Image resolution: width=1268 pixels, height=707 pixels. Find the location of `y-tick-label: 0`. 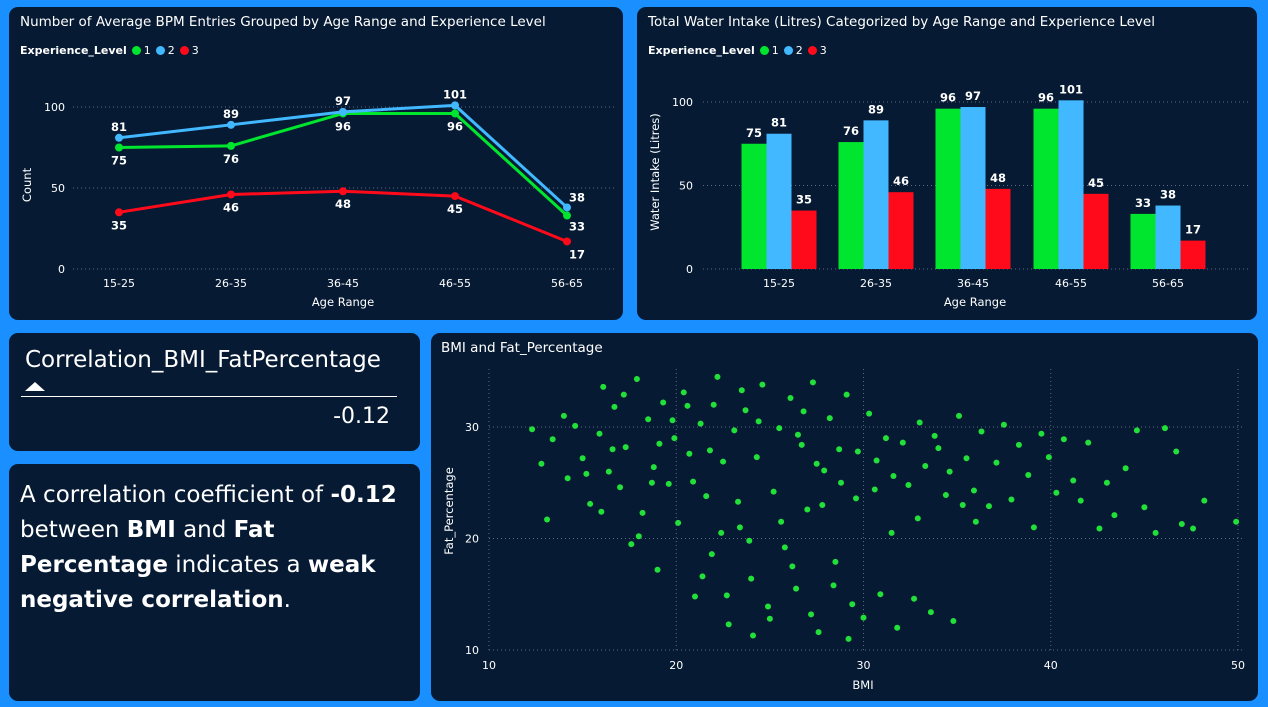

y-tick-label: 0 is located at coordinates (689, 269).